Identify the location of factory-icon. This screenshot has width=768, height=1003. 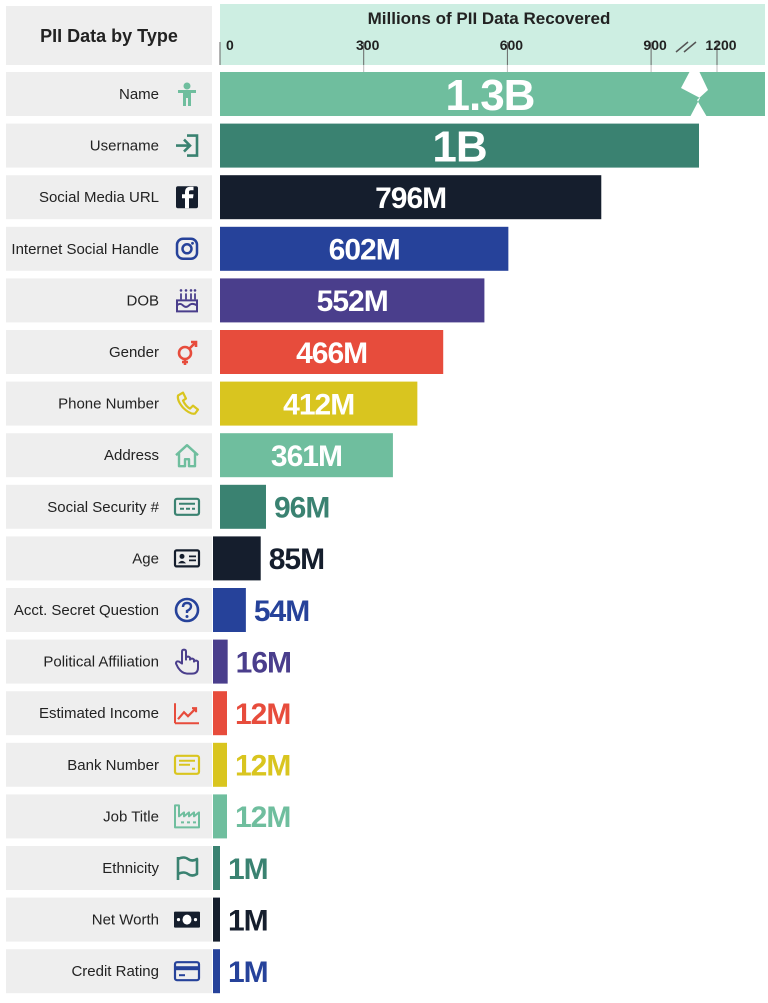
(187, 816).